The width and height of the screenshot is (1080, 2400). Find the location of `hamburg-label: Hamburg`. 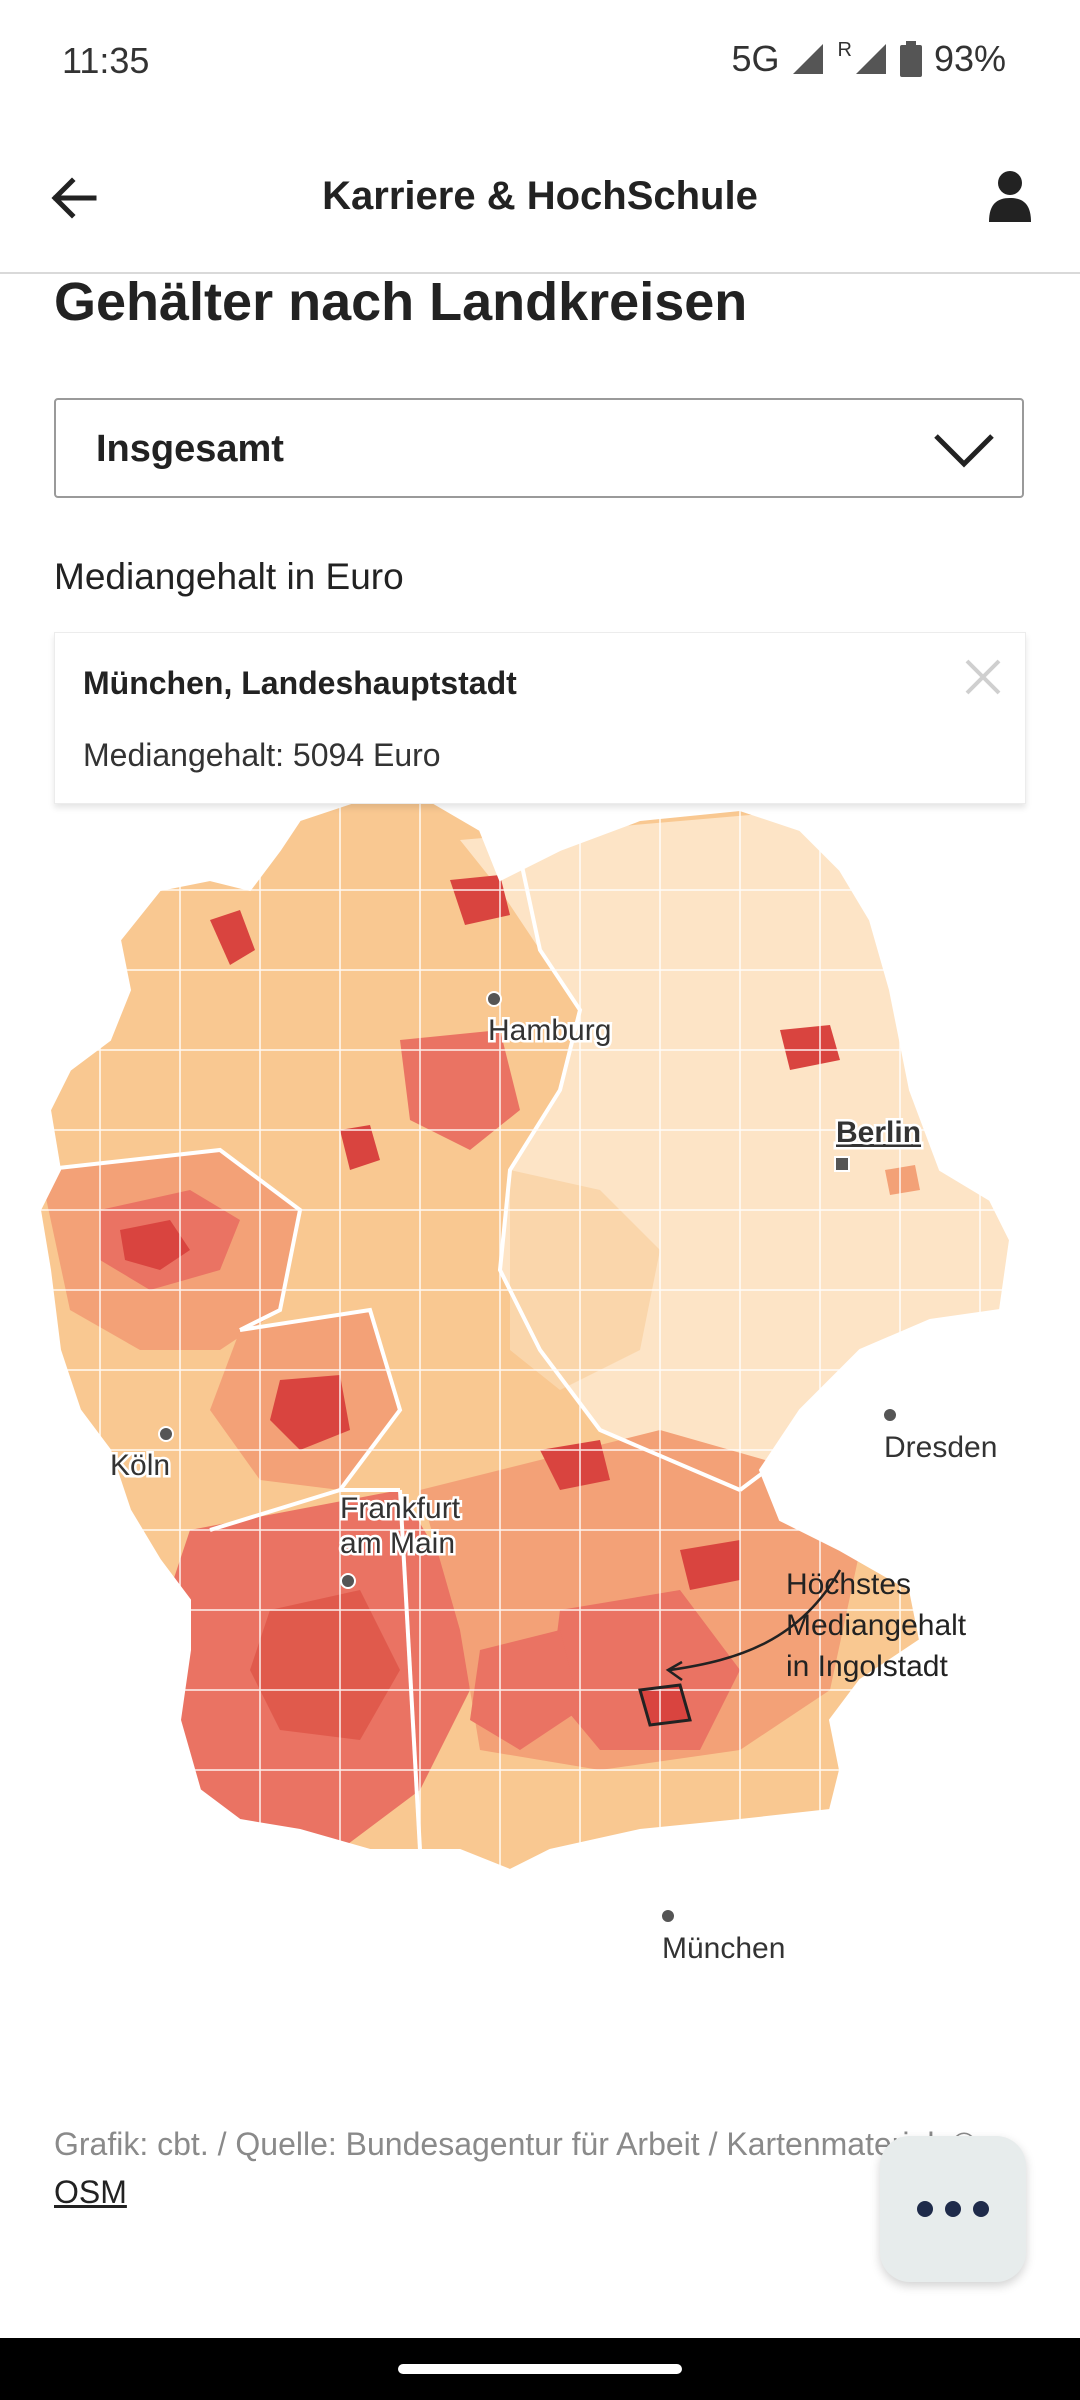

hamburg-label: Hamburg is located at coordinates (549, 1030).